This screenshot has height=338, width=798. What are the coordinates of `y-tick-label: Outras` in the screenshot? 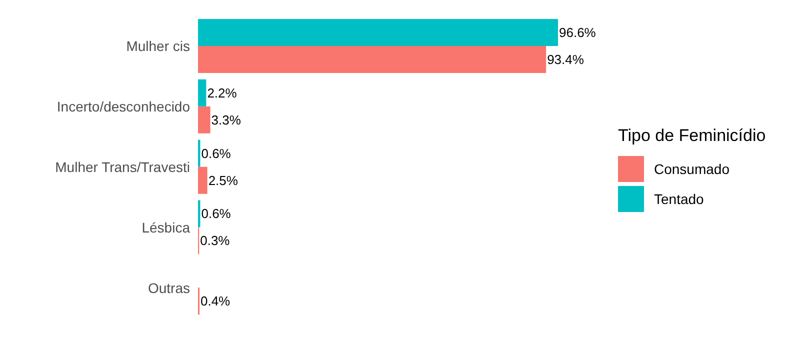 It's located at (169, 288).